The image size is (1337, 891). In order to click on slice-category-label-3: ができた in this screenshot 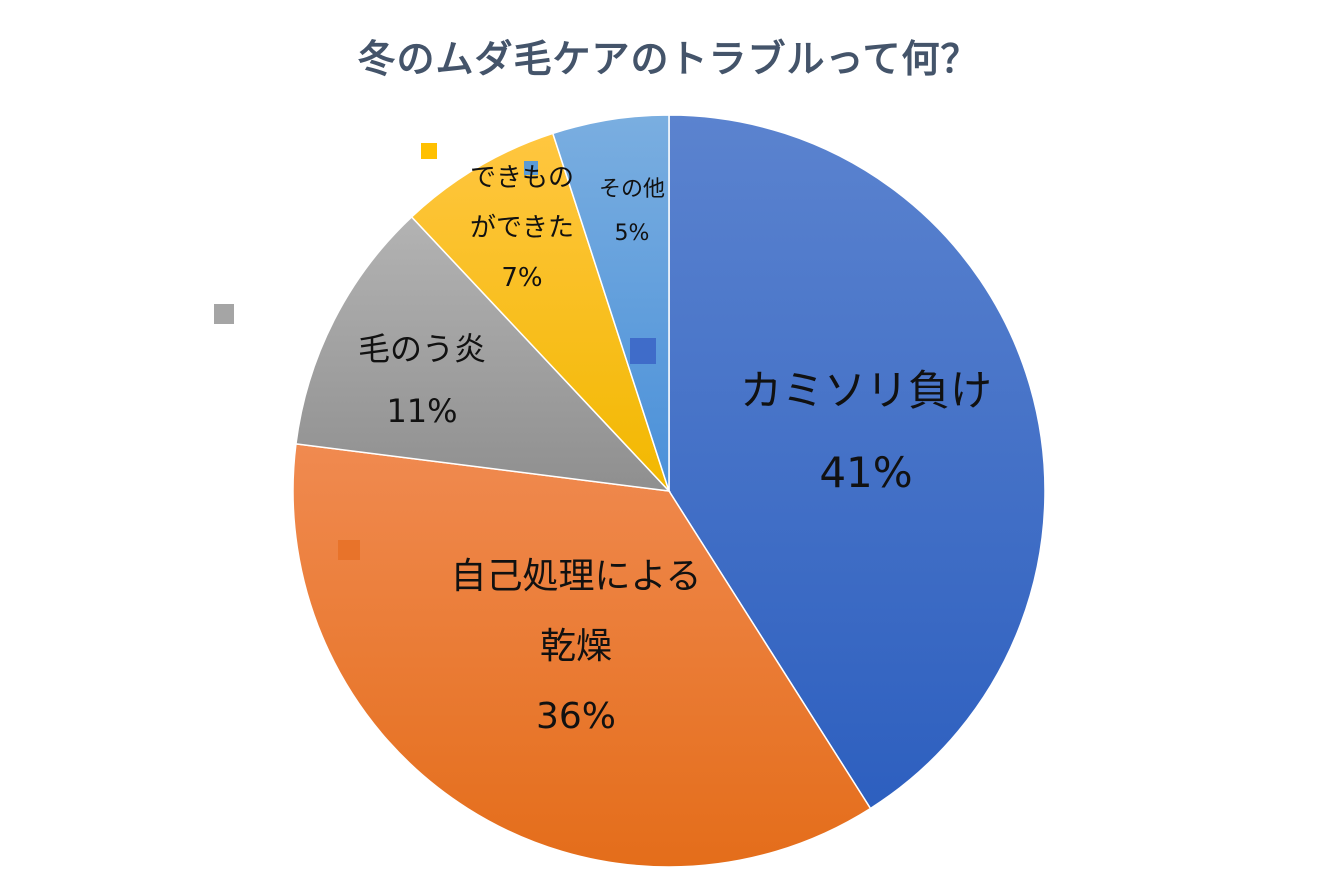, I will do `click(522, 228)`.